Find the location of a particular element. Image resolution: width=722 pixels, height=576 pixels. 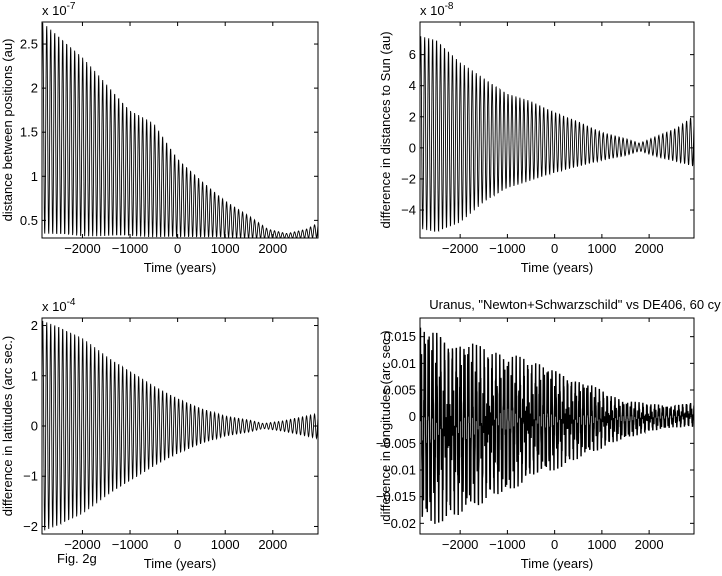

y-tick-label: −0.02 is located at coordinates (399, 523).